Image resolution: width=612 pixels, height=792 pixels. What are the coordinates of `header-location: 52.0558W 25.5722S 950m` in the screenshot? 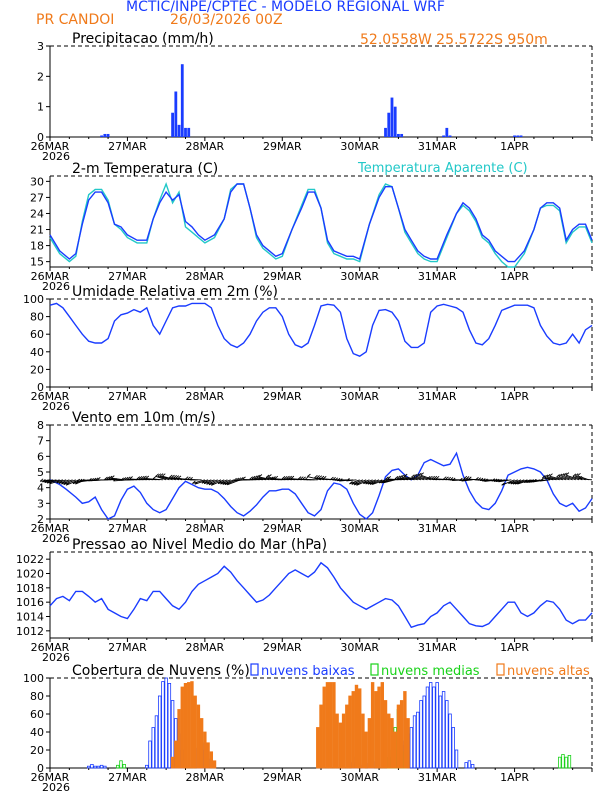 It's located at (454, 40).